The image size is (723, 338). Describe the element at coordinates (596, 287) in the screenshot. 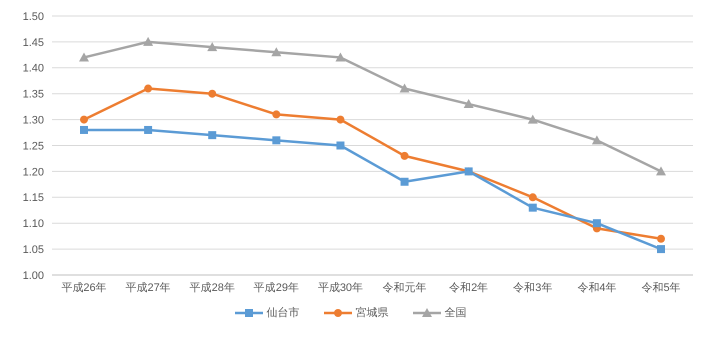

I see `x-tick-label: 令和4年` at that location.